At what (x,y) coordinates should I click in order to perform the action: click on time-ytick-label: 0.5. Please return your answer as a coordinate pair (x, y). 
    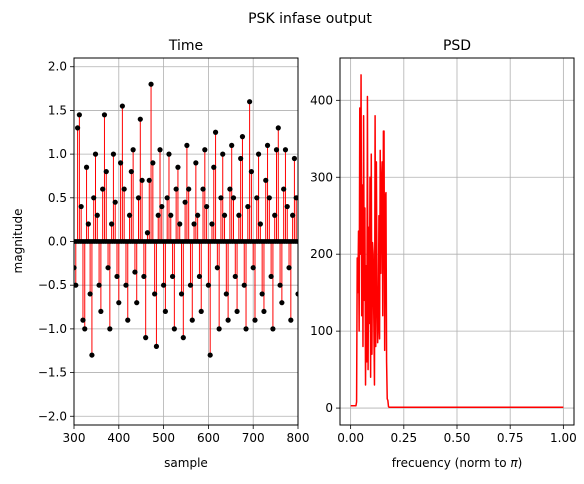
    Looking at the image, I should click on (57, 198).